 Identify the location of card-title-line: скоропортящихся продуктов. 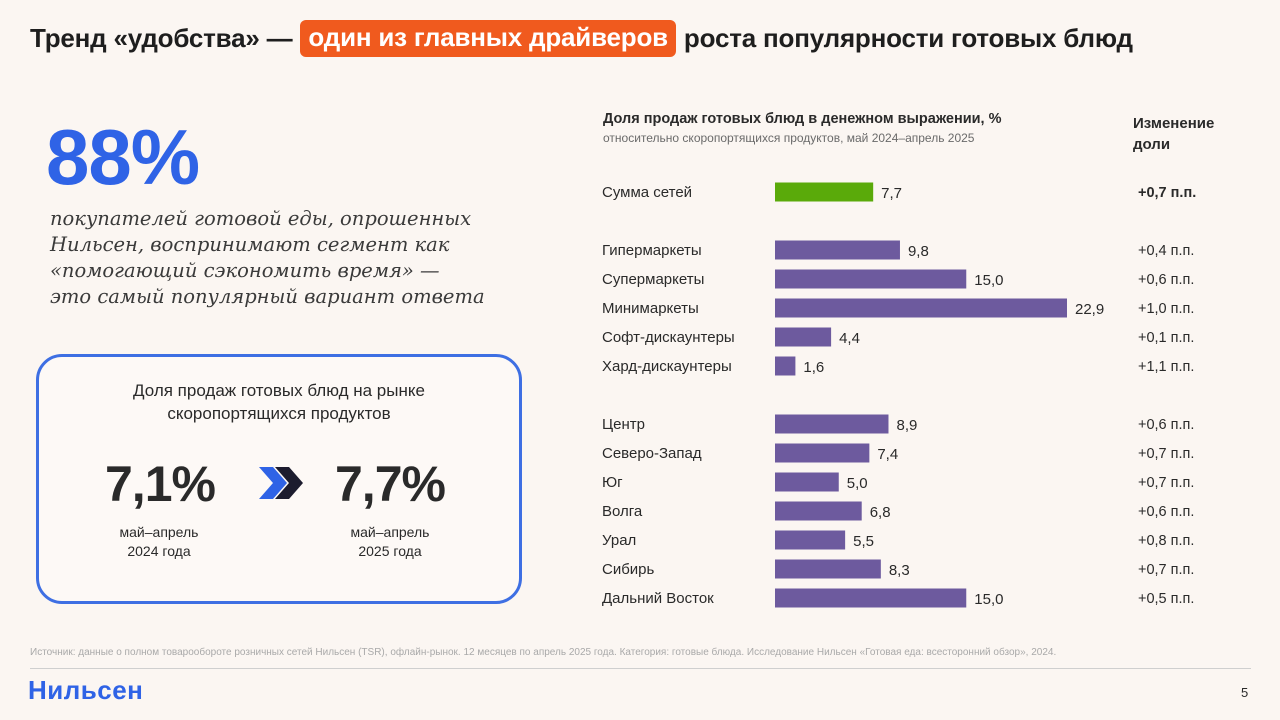
(279, 413).